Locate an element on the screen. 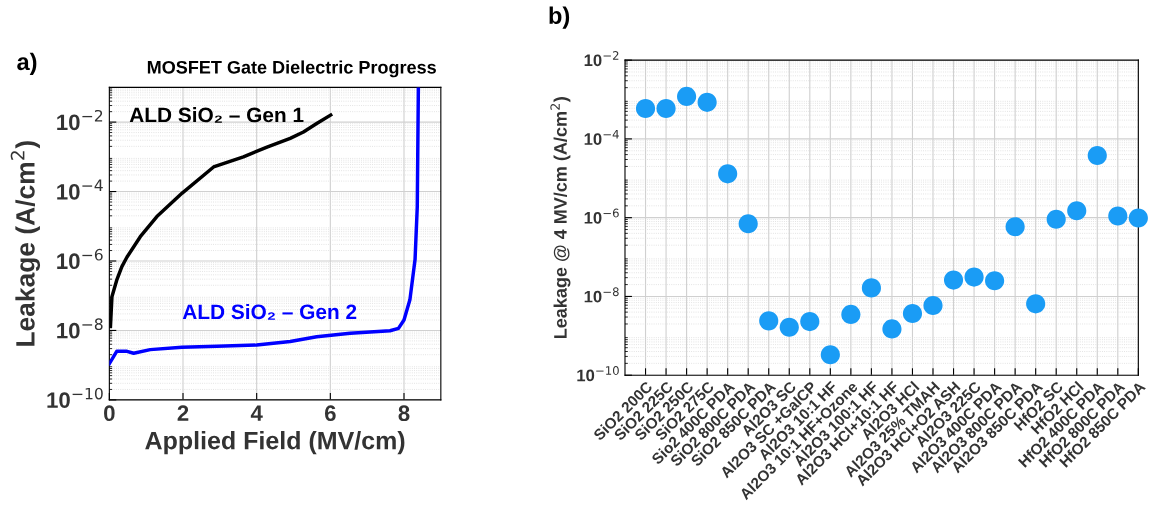  chart-title: MOSFET Gate Dielectric Progress is located at coordinates (291, 69).